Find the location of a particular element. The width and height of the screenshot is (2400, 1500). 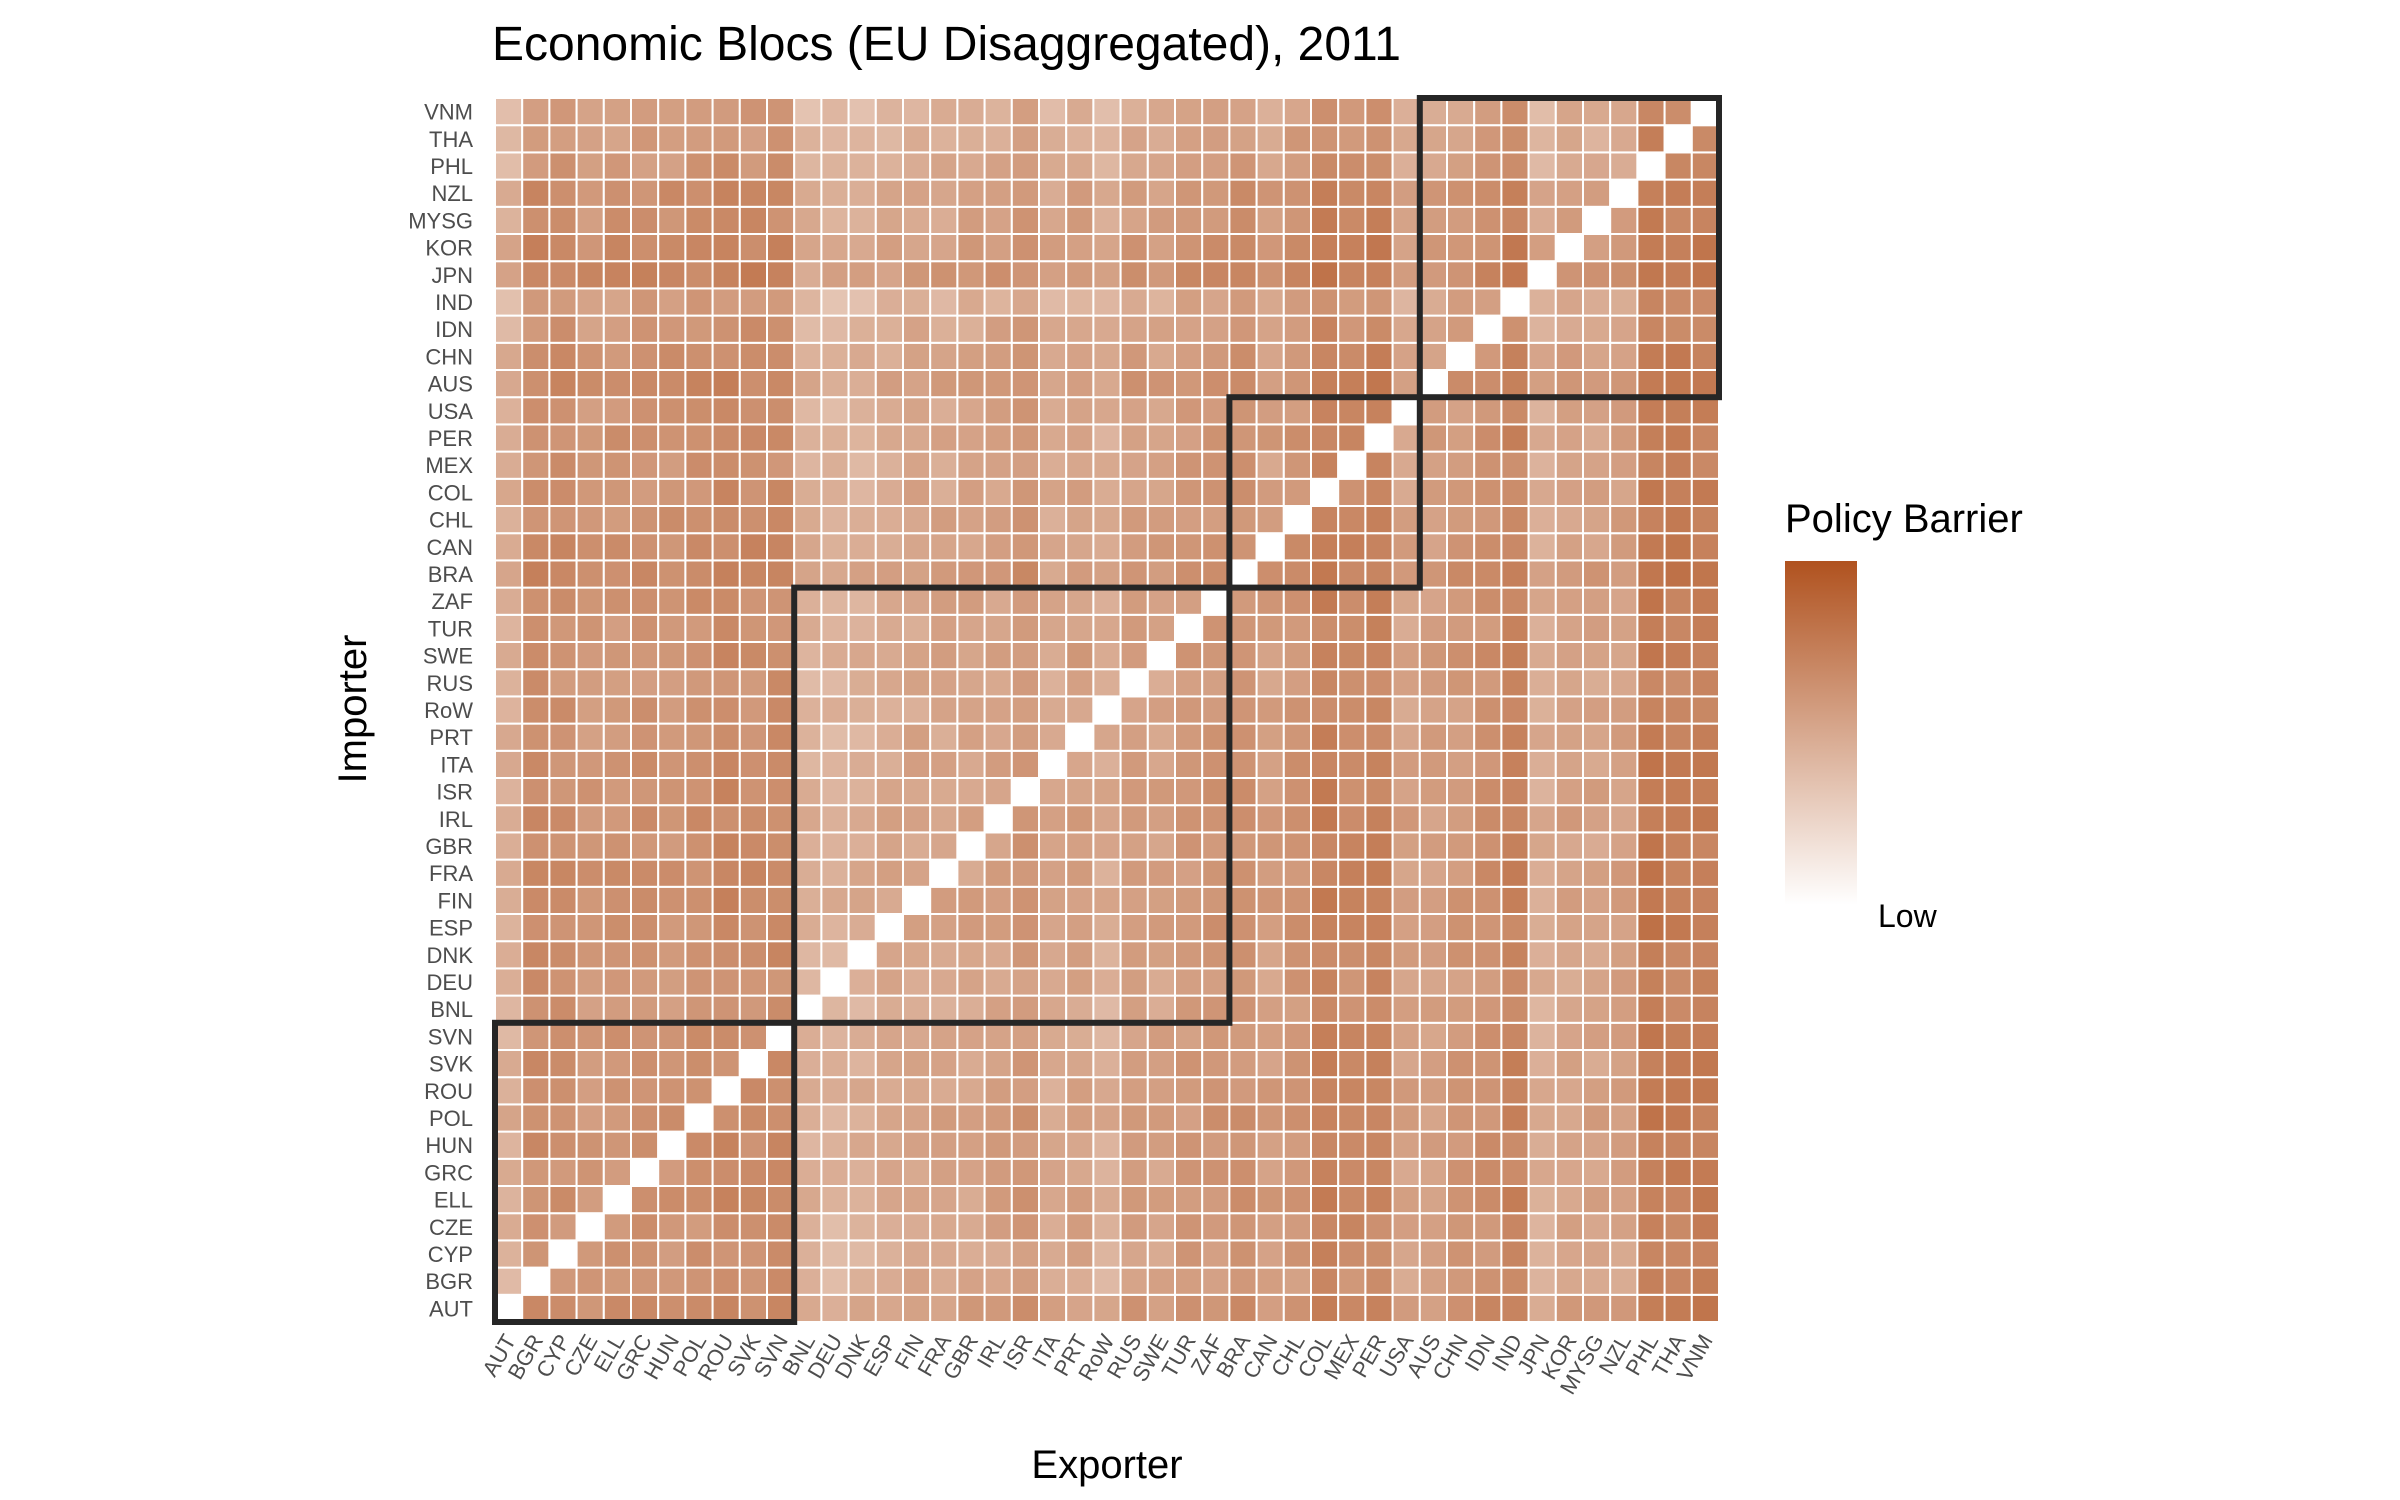

heatmap-cell-AUS-MYSG is located at coordinates (1433, 220).